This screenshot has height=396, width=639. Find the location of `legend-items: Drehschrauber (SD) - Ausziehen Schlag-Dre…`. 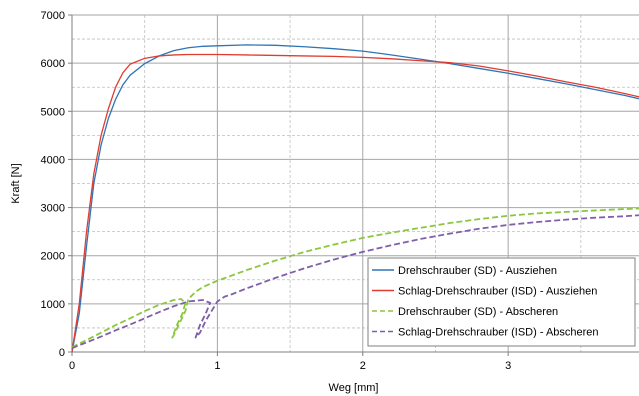

legend-items: Drehschrauber (SD) - Ausziehen Schlag-Dre… is located at coordinates (485, 302).